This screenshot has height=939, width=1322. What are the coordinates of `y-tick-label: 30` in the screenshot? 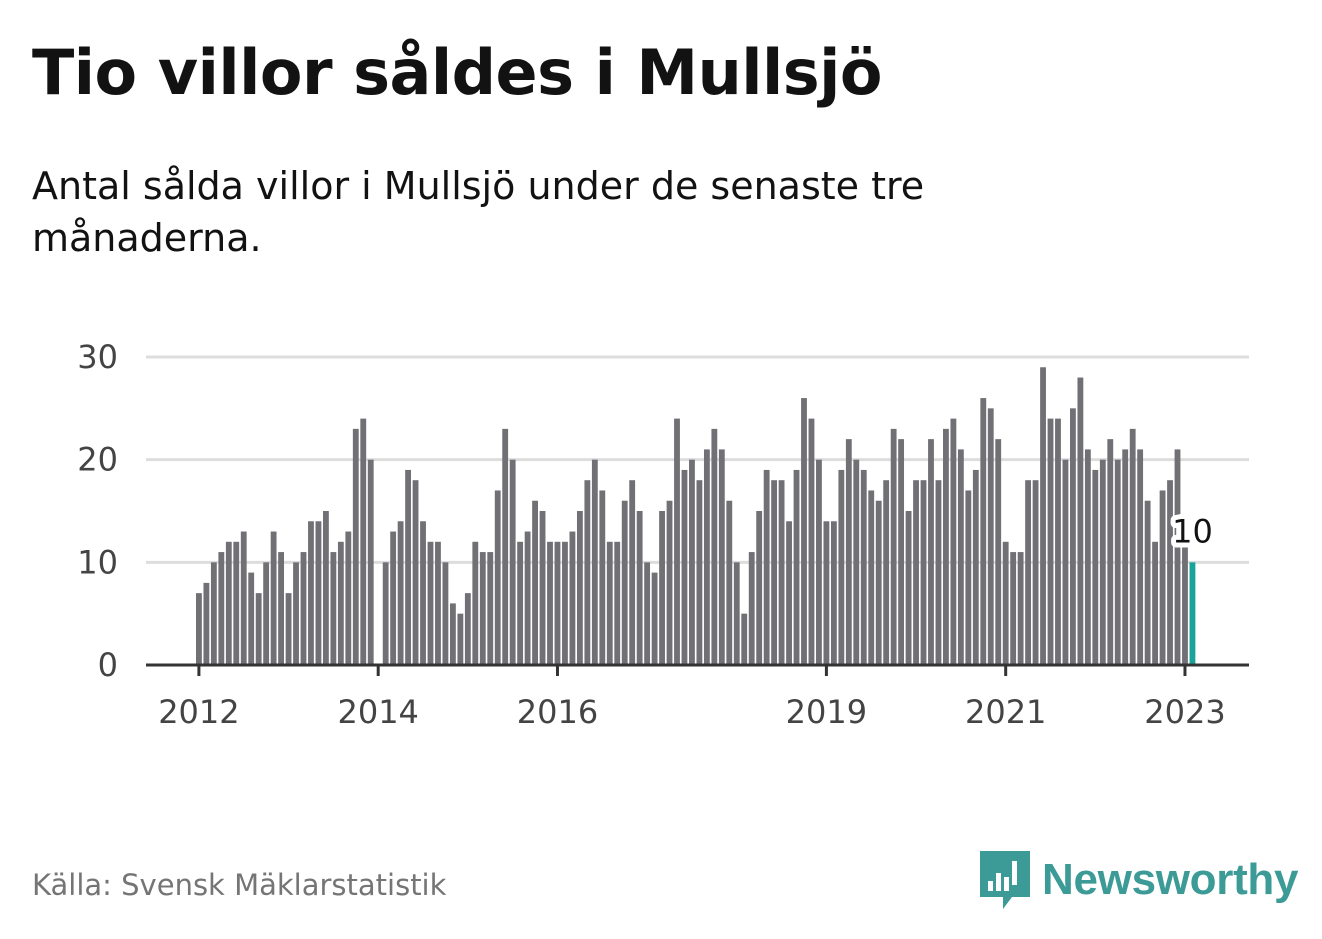 It's located at (97, 357).